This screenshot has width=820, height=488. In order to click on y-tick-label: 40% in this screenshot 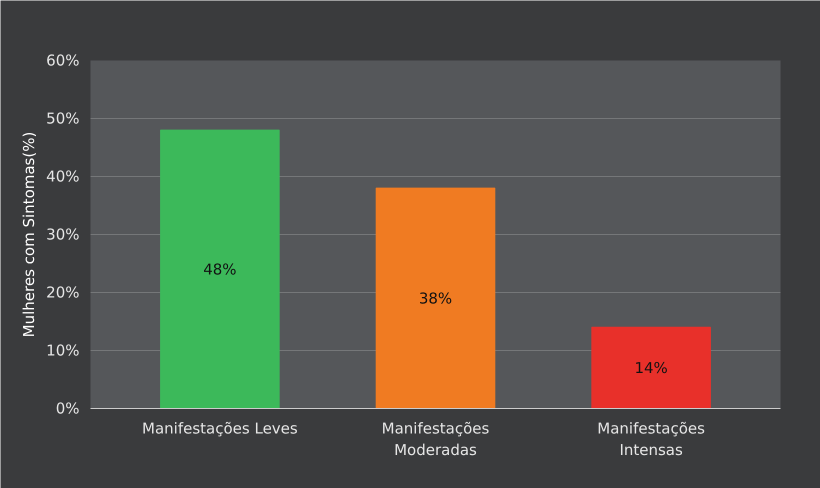, I will do `click(63, 177)`.